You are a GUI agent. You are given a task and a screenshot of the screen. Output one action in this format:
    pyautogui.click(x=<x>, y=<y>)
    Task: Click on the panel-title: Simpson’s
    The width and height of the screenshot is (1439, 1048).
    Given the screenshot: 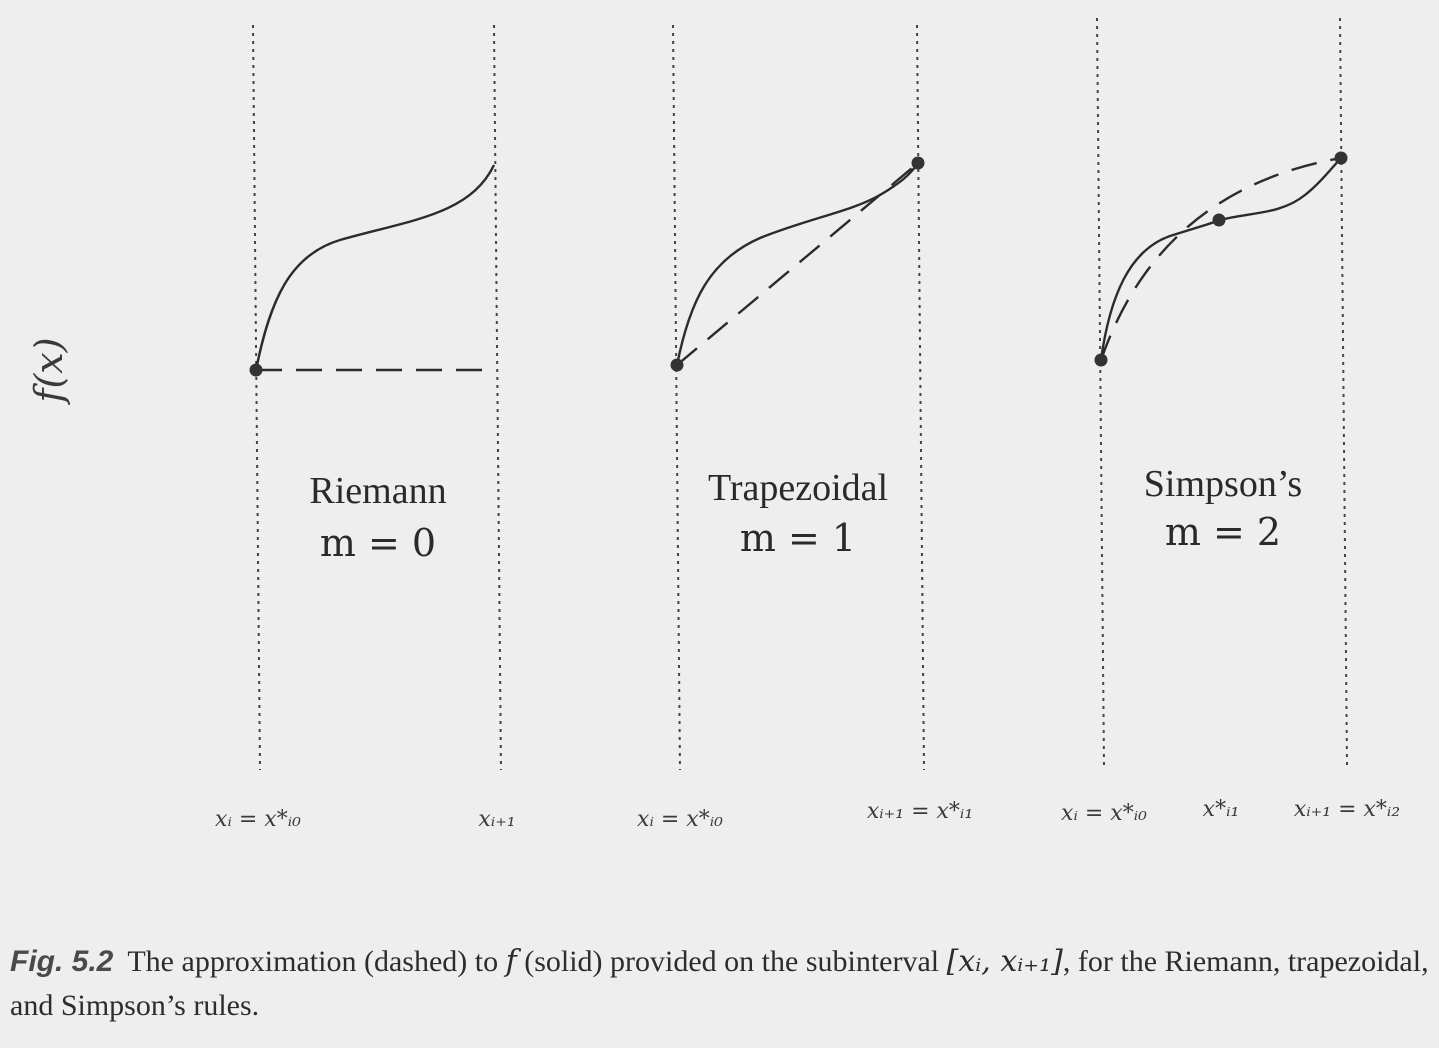 What is the action you would take?
    pyautogui.click(x=1223, y=484)
    